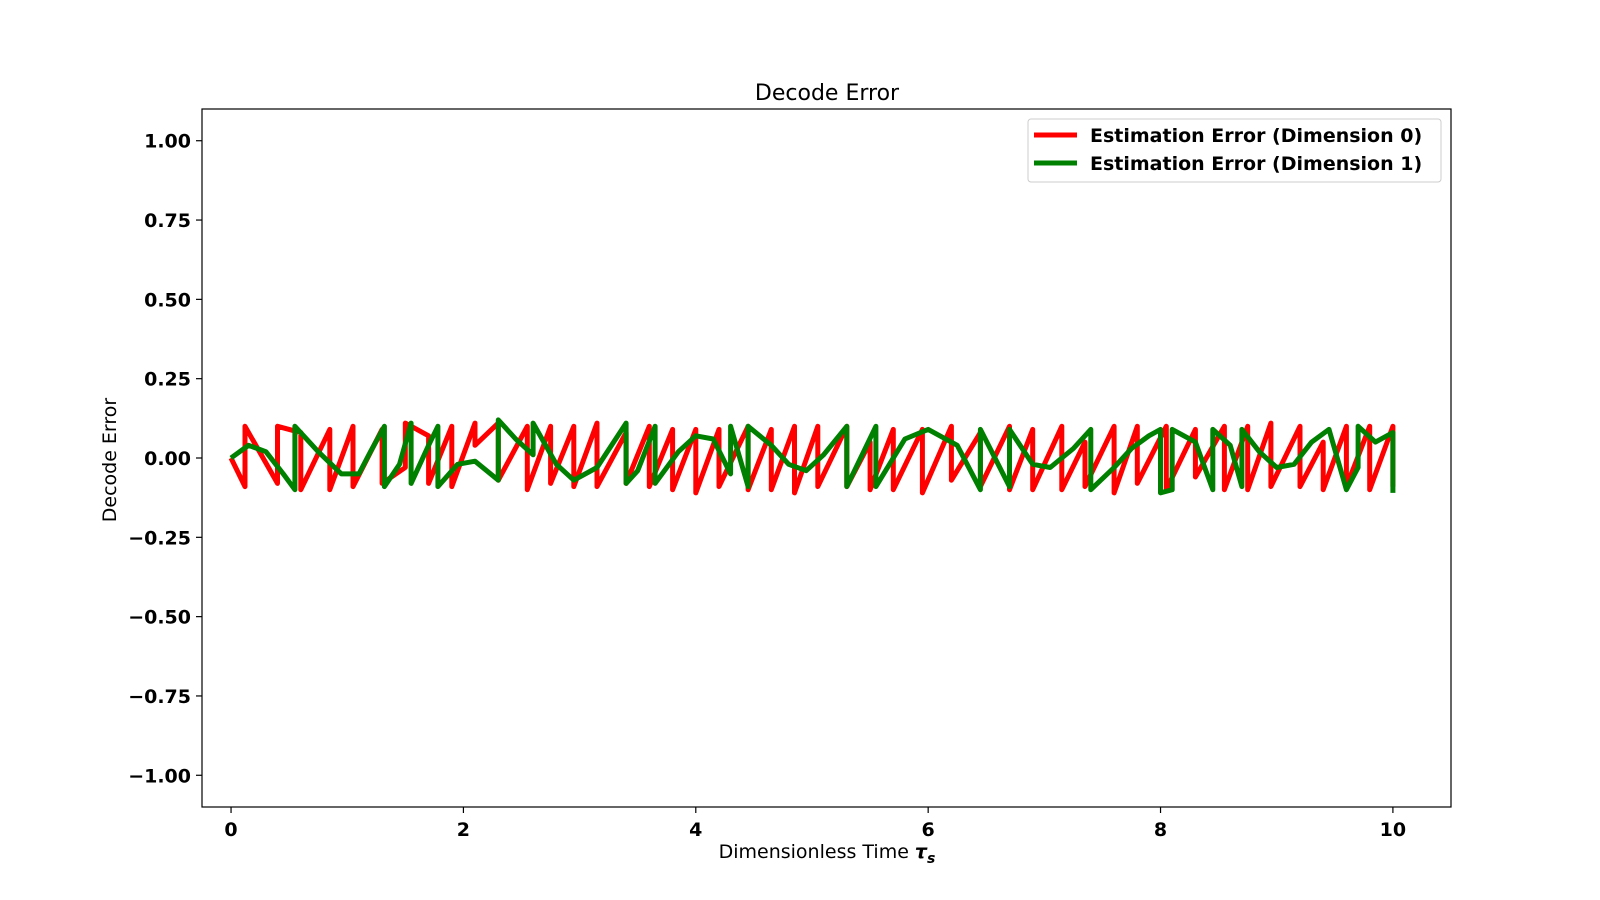 This screenshot has width=1600, height=900. I want to click on x-tick-label: 10, so click(1393, 830).